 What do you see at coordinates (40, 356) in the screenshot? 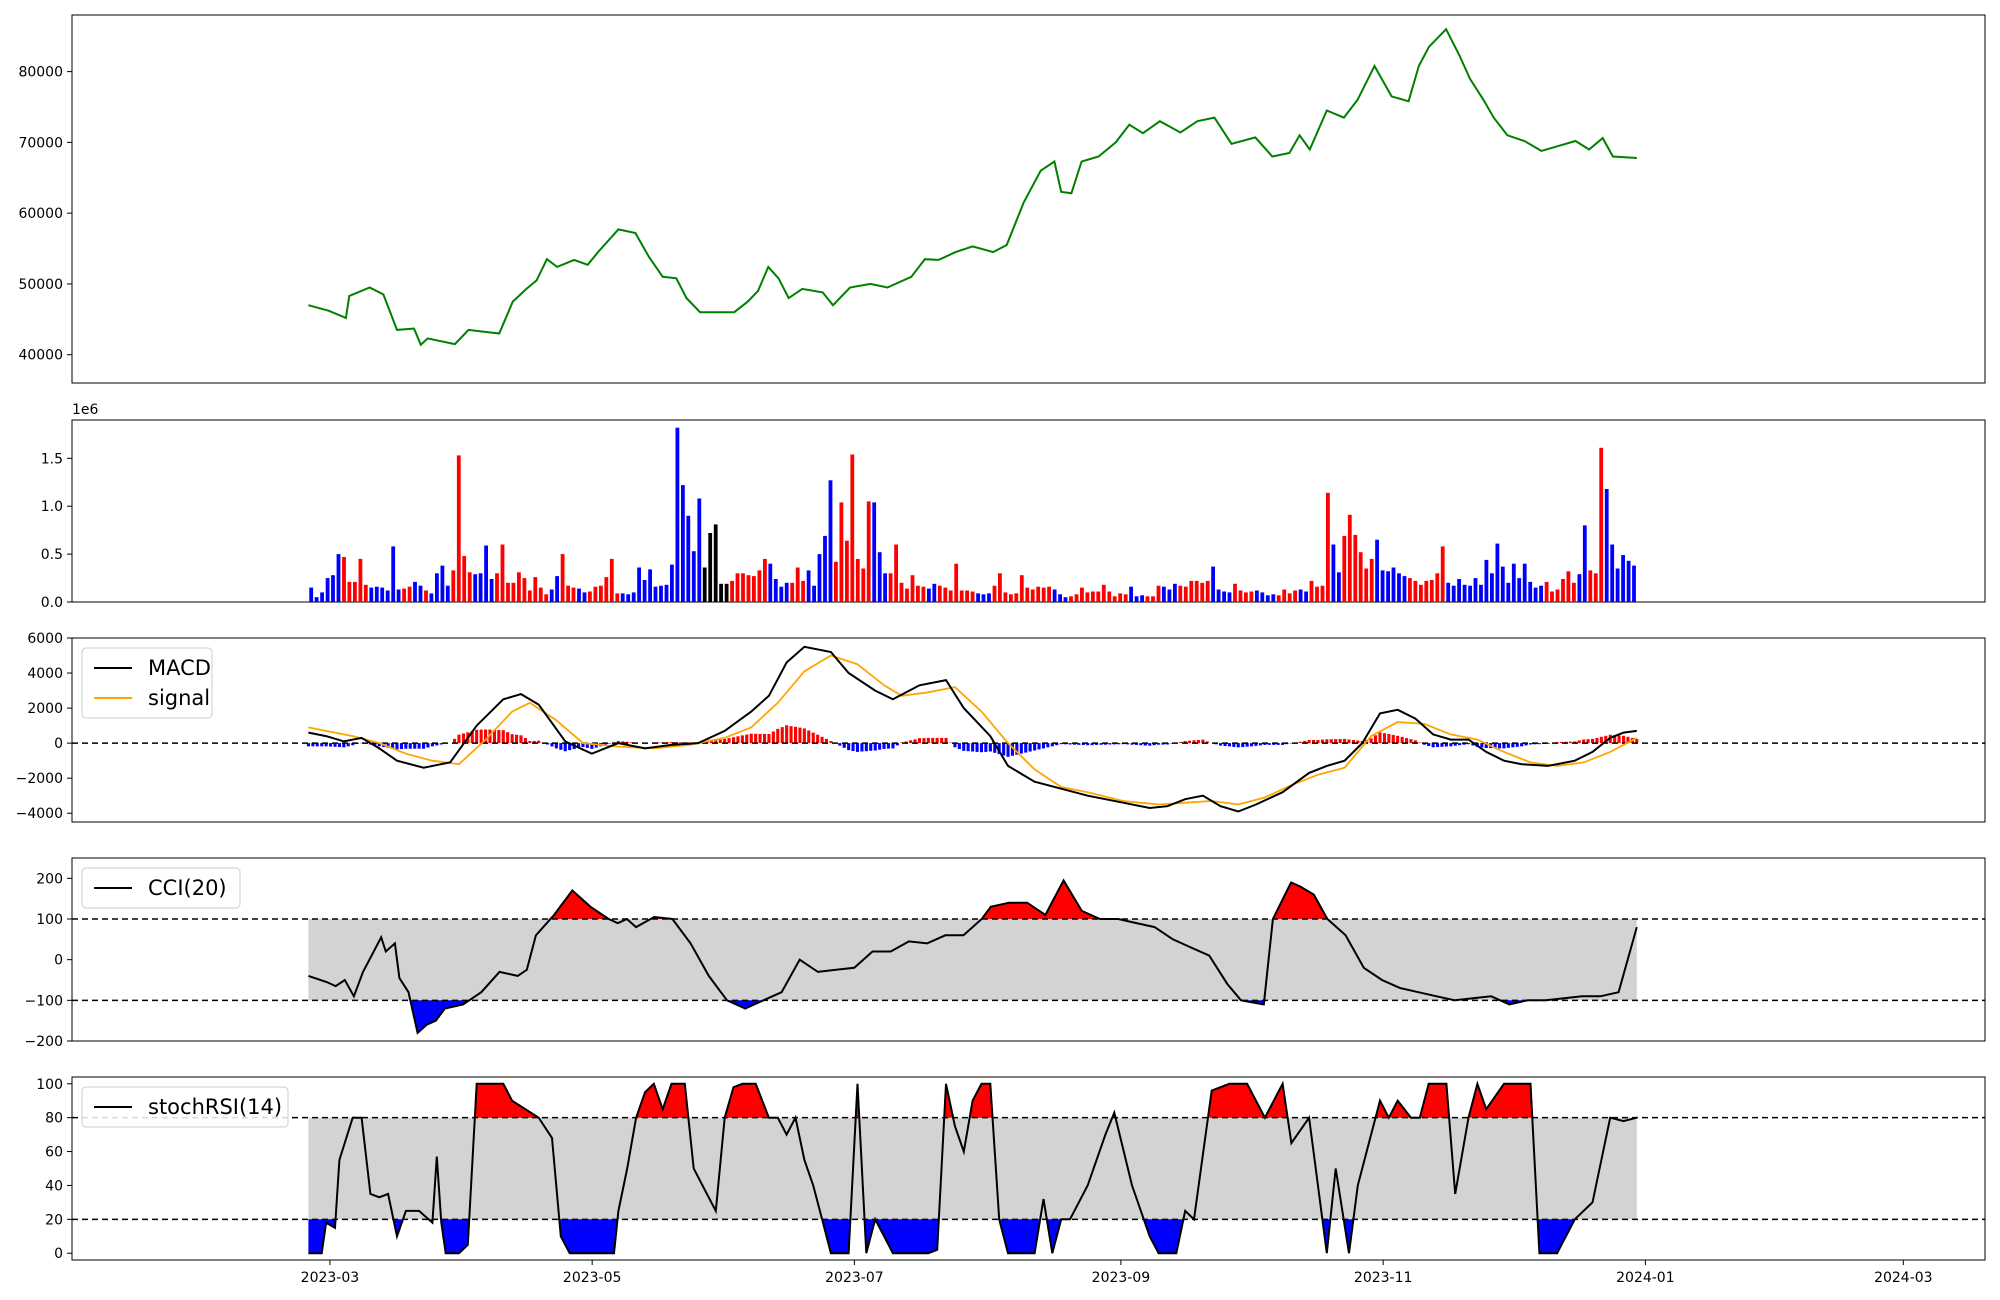
I see `y-tick-label: 40000` at bounding box center [40, 356].